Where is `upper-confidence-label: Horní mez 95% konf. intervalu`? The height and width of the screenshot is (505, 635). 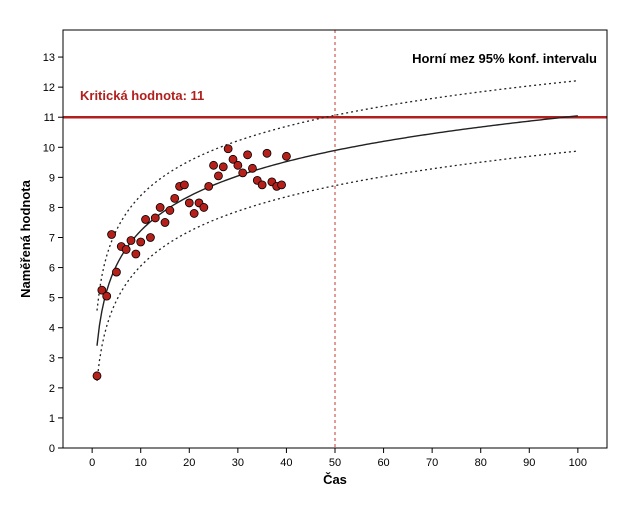
upper-confidence-label: Horní mez 95% konf. intervalu is located at coordinates (504, 58).